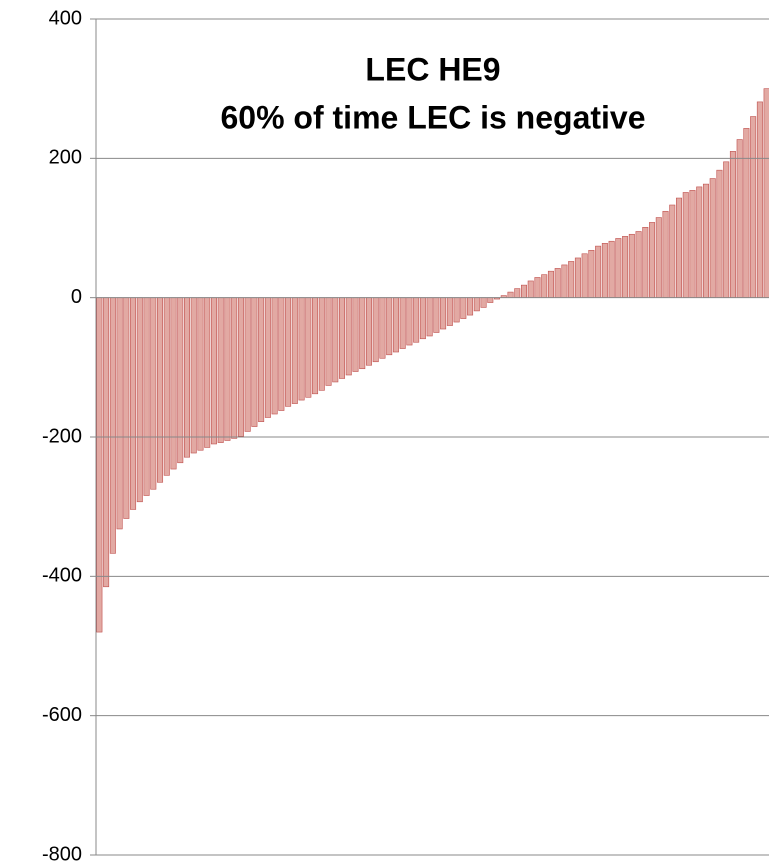 This screenshot has width=769, height=864. Describe the element at coordinates (432, 69) in the screenshot. I see `chart-title: LEC HE9` at that location.